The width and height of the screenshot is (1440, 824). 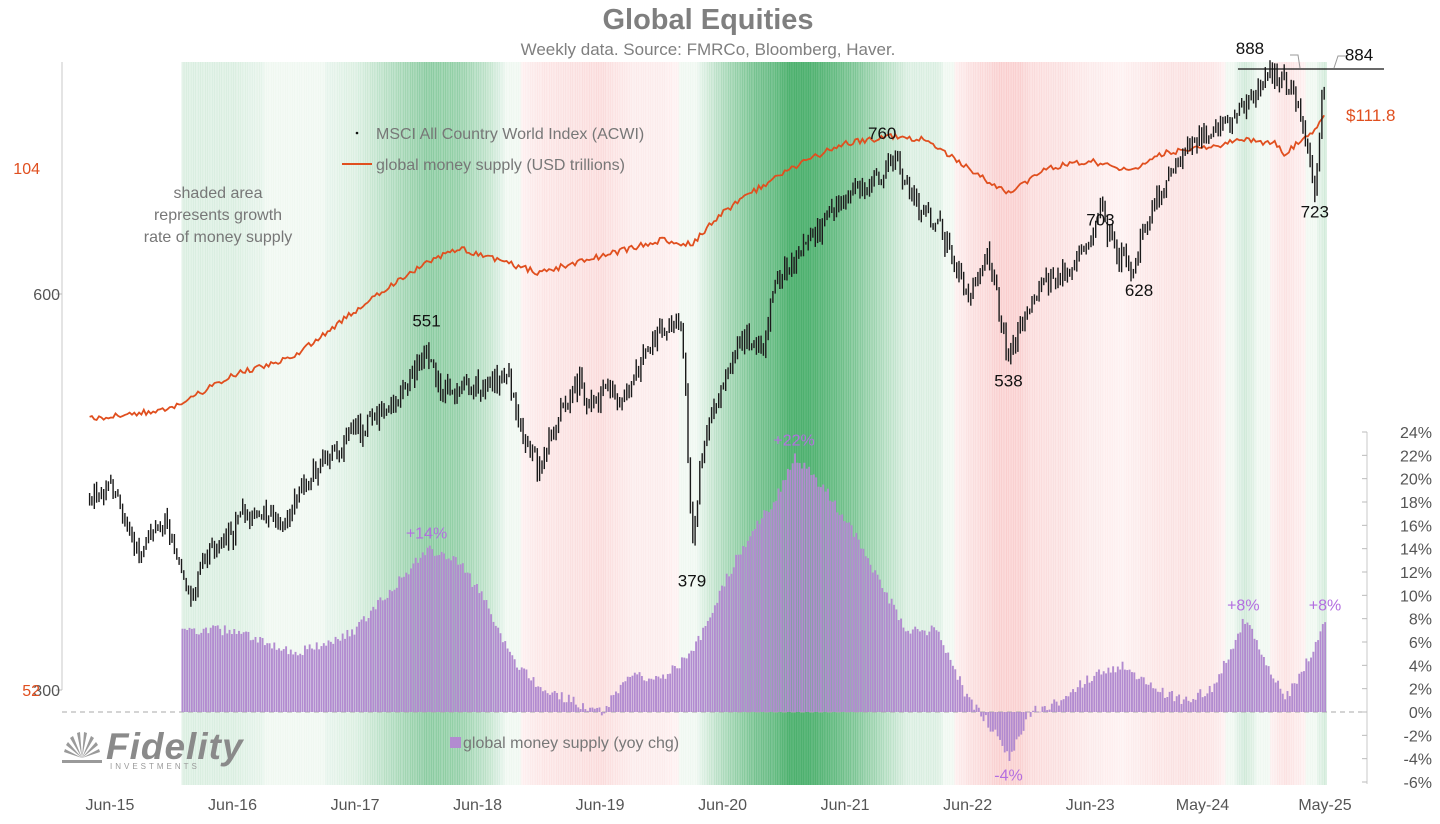 What do you see at coordinates (500, 165) in the screenshot?
I see `legend-money-label: global money supply (USD trillions)` at bounding box center [500, 165].